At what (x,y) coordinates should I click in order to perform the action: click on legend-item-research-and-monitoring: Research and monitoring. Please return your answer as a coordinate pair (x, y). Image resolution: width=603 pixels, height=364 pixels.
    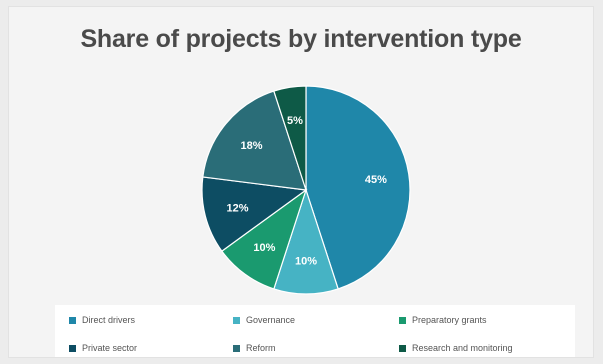
    Looking at the image, I should click on (456, 348).